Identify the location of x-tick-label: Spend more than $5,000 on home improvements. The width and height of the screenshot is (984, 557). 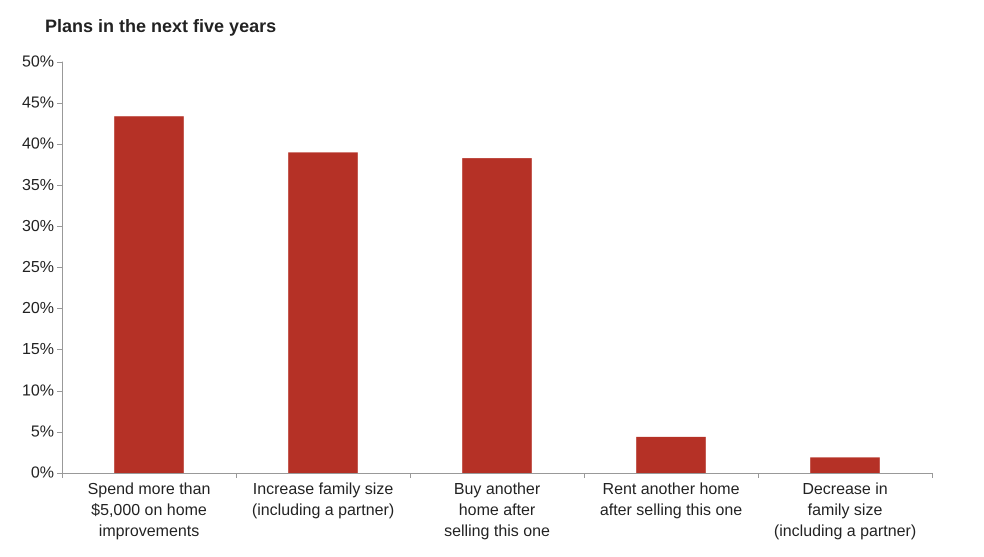
(149, 510).